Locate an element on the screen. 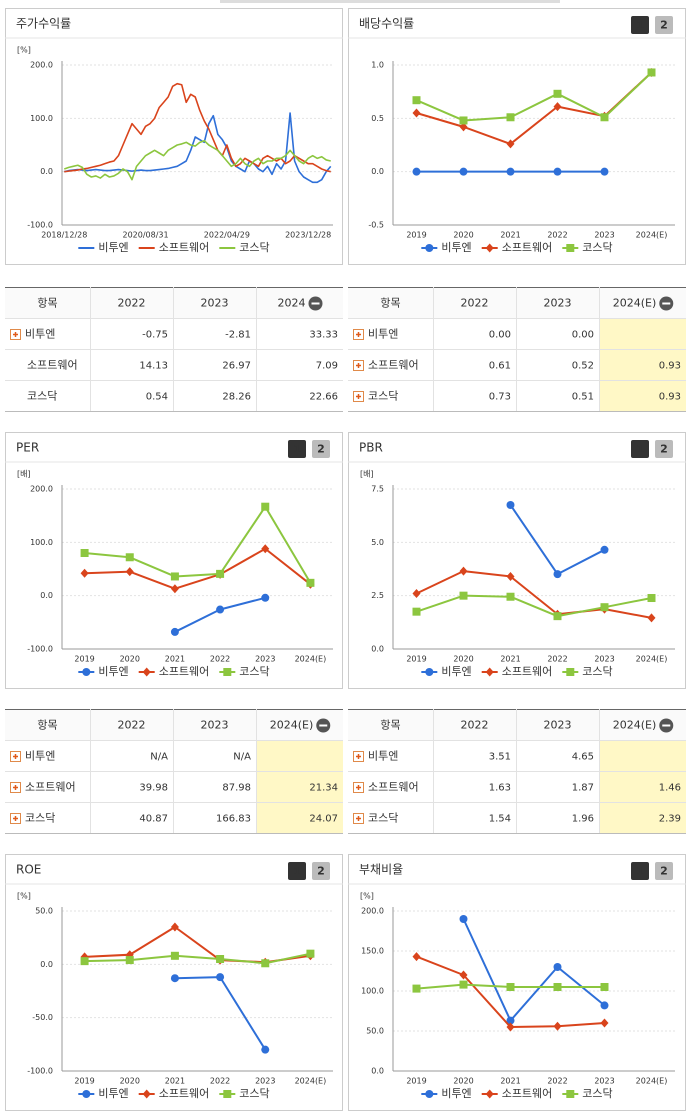  table-cell: 7.09 is located at coordinates (327, 366).